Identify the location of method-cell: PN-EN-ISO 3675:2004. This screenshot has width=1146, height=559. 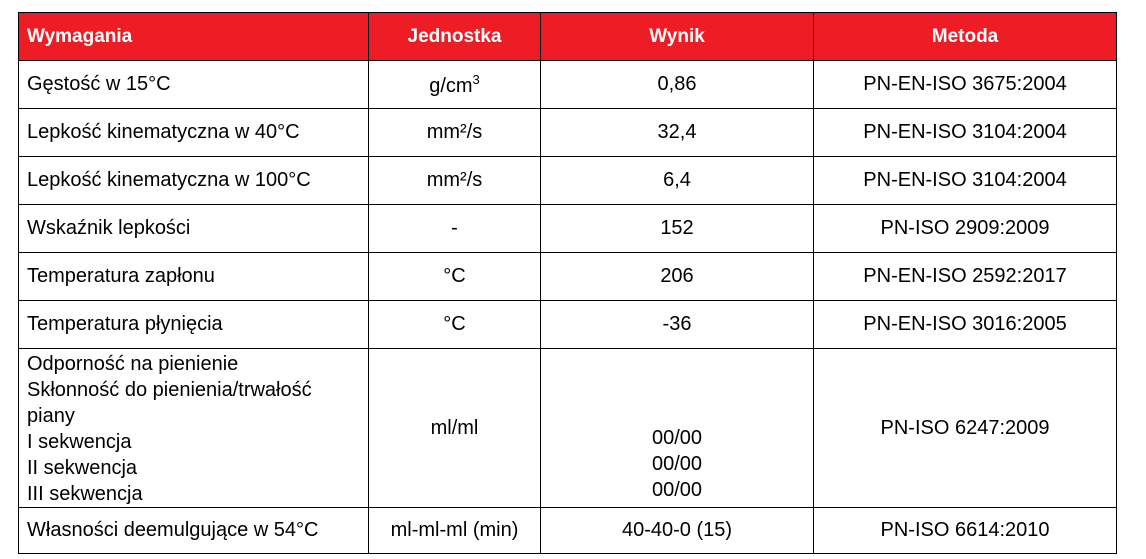
(965, 84).